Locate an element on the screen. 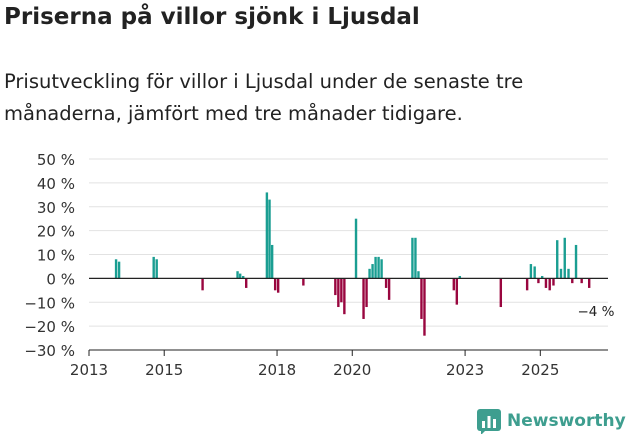  last-value-annotation: −4 % is located at coordinates (595, 312).